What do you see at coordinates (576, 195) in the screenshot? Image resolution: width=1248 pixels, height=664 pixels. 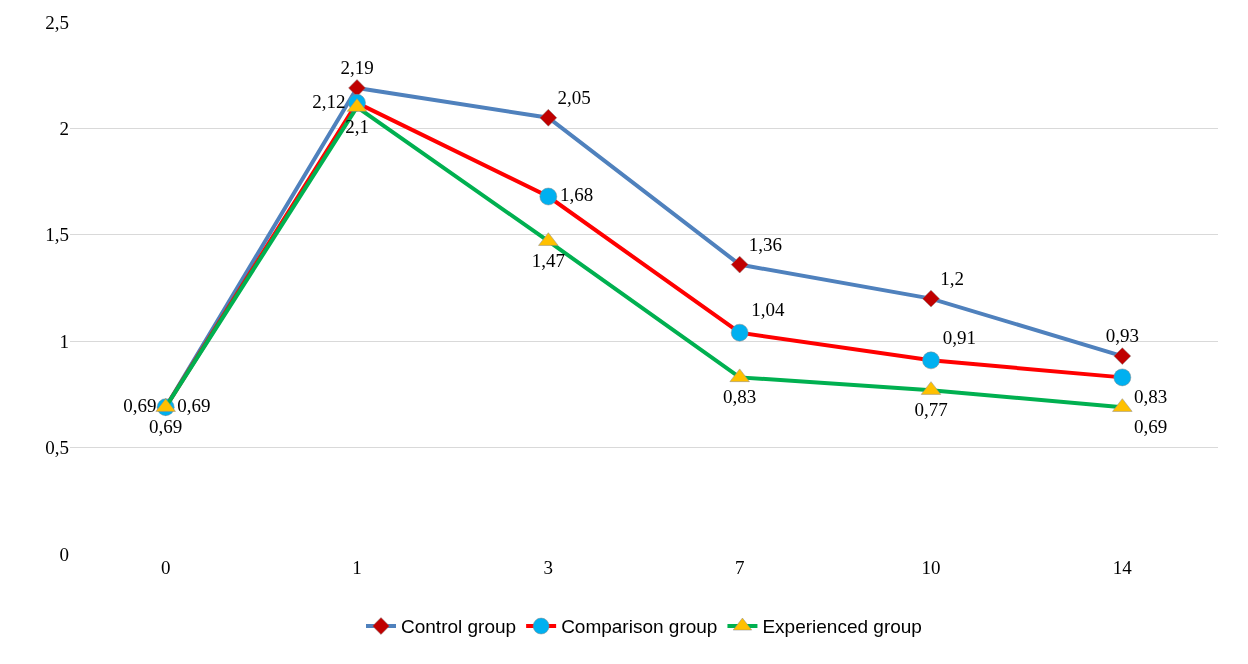 I see `data-label: 1,68` at bounding box center [576, 195].